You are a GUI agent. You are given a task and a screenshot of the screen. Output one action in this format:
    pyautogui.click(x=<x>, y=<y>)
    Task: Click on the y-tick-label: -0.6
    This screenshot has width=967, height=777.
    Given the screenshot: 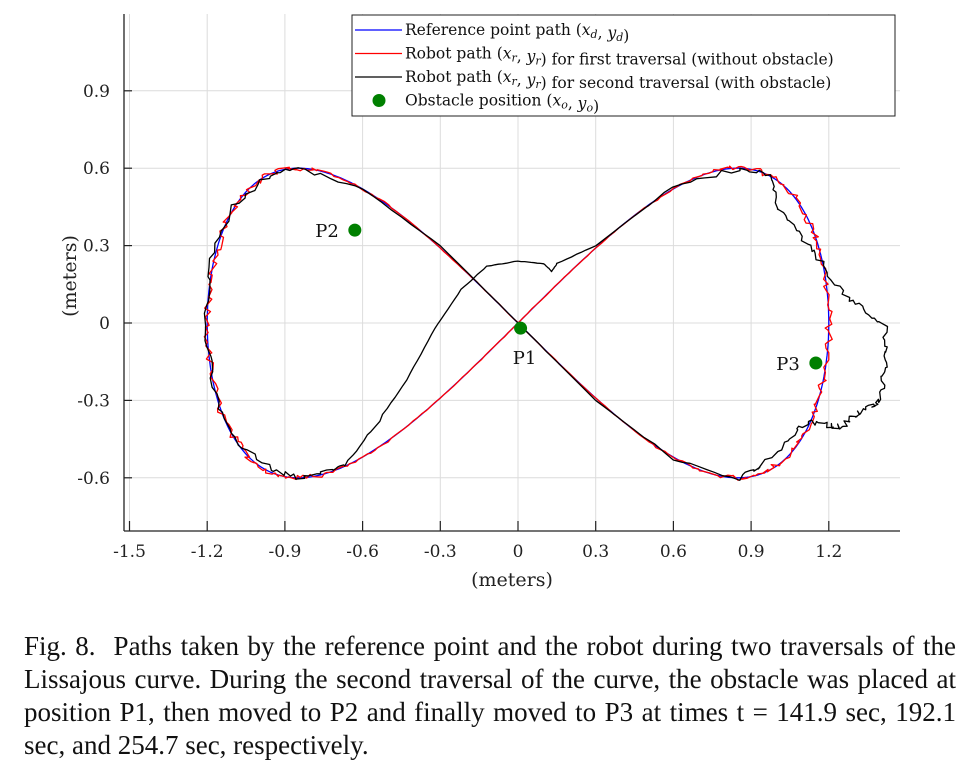 What is the action you would take?
    pyautogui.click(x=93, y=479)
    